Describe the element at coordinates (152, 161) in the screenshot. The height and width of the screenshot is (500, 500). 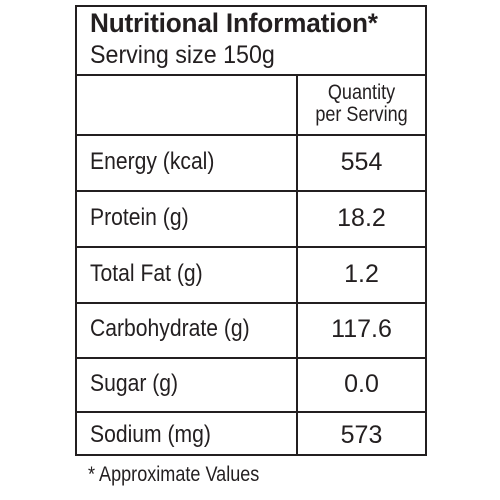
I see `nutrient-label: Energy (kcal)` at that location.